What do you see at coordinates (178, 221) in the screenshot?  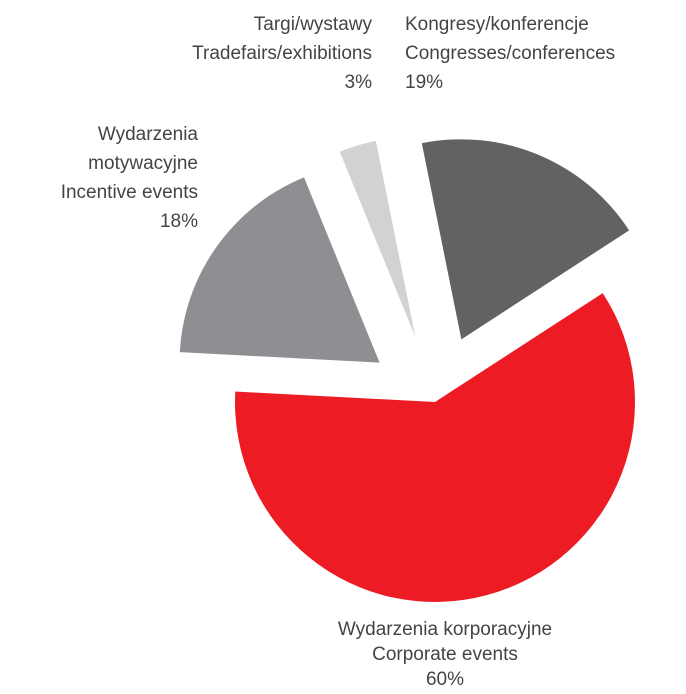 I see `value-label: 18%` at bounding box center [178, 221].